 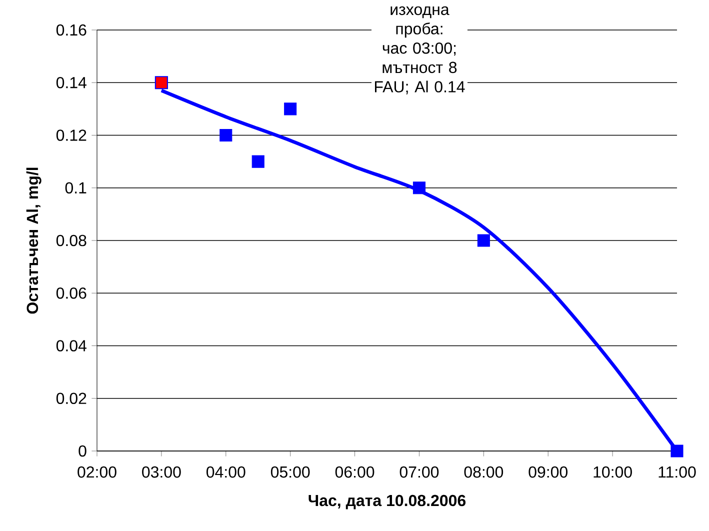 What do you see at coordinates (71, 30) in the screenshot?
I see `y-tick-label: 0.16` at bounding box center [71, 30].